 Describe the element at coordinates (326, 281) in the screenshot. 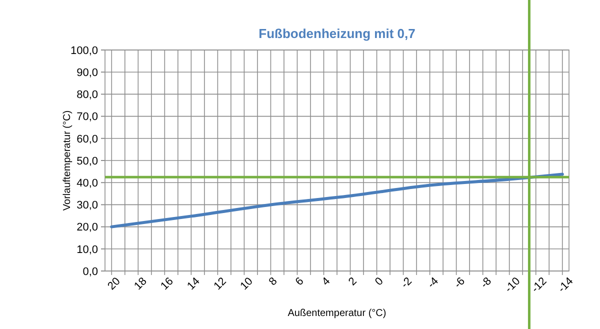

I see `x-tick-label: 4` at that location.